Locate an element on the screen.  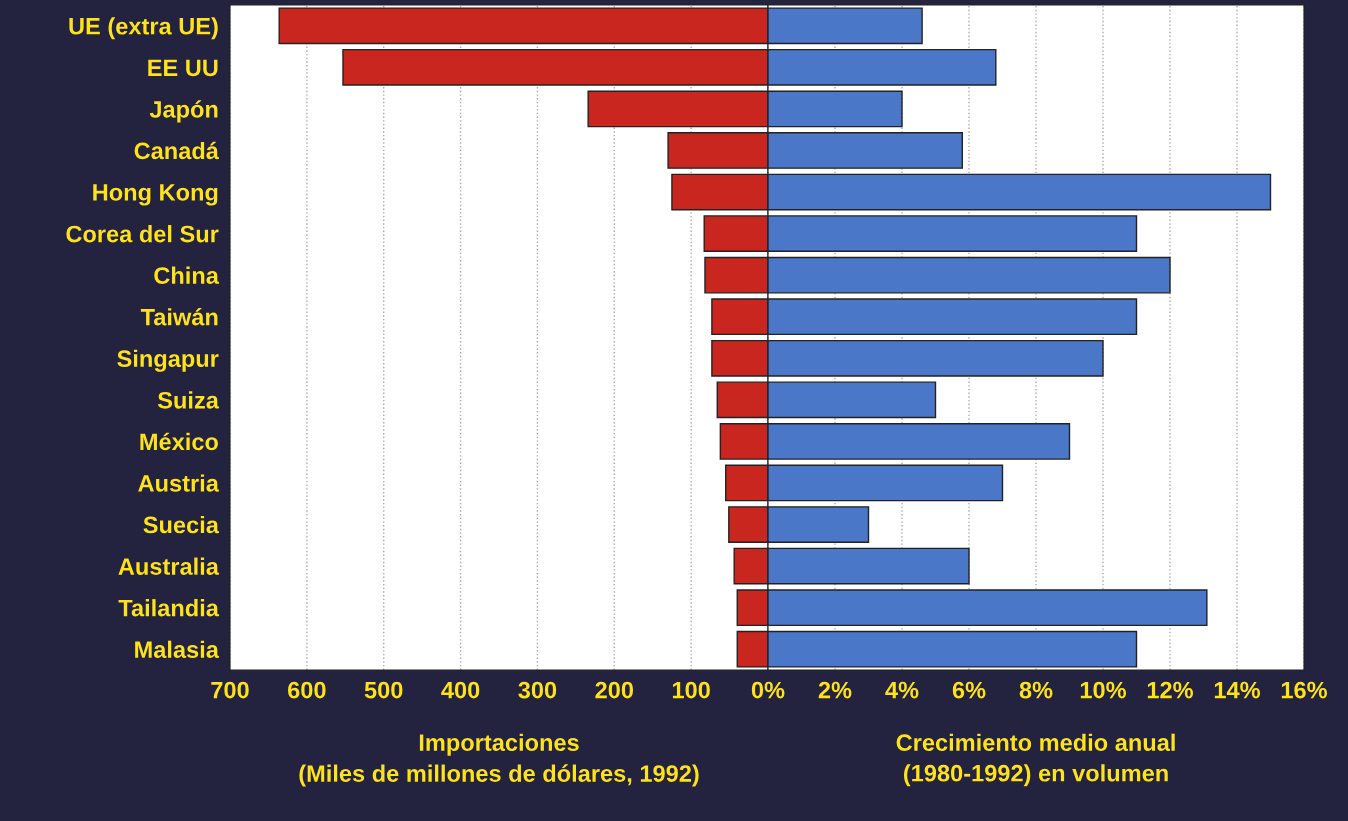
y-tick-label: Japón is located at coordinates (183, 111).